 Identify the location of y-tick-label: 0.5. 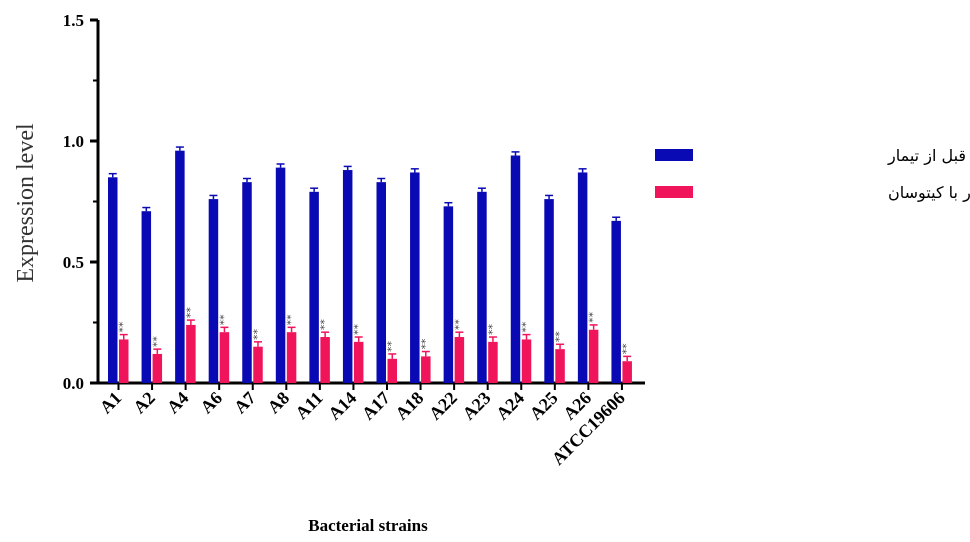
(73, 262).